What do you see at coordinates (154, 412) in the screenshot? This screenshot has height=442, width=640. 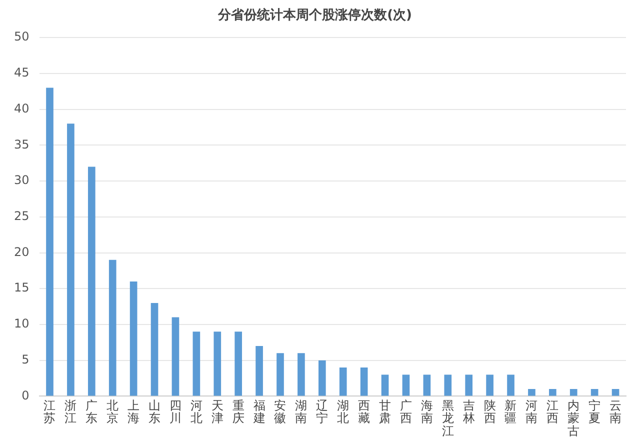 I see `x-tick-label: 山东` at bounding box center [154, 412].